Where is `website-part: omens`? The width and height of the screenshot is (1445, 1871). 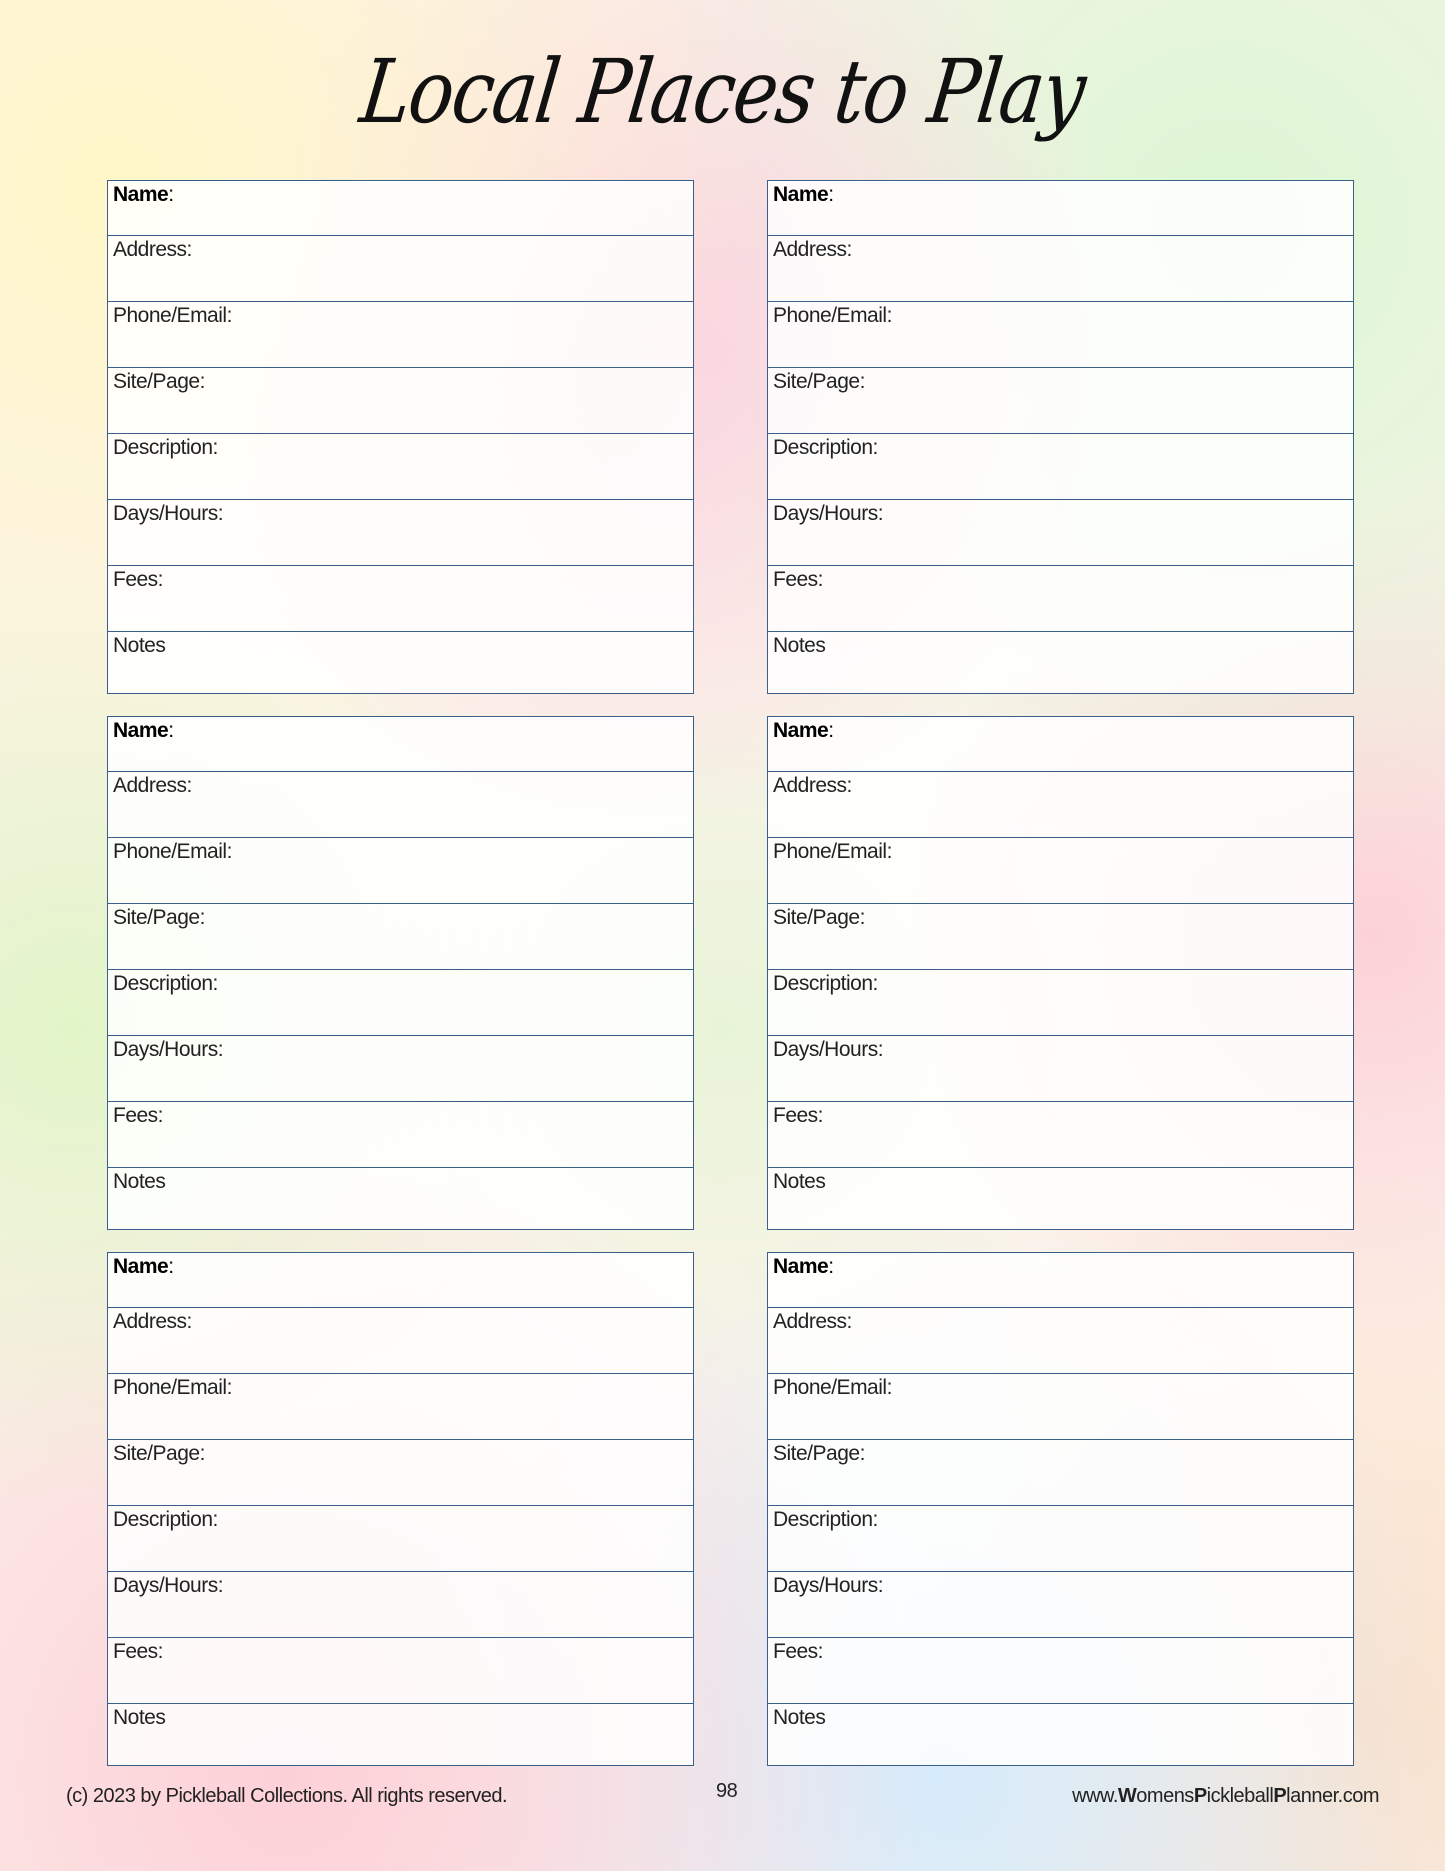
website-part: omens is located at coordinates (1165, 1796).